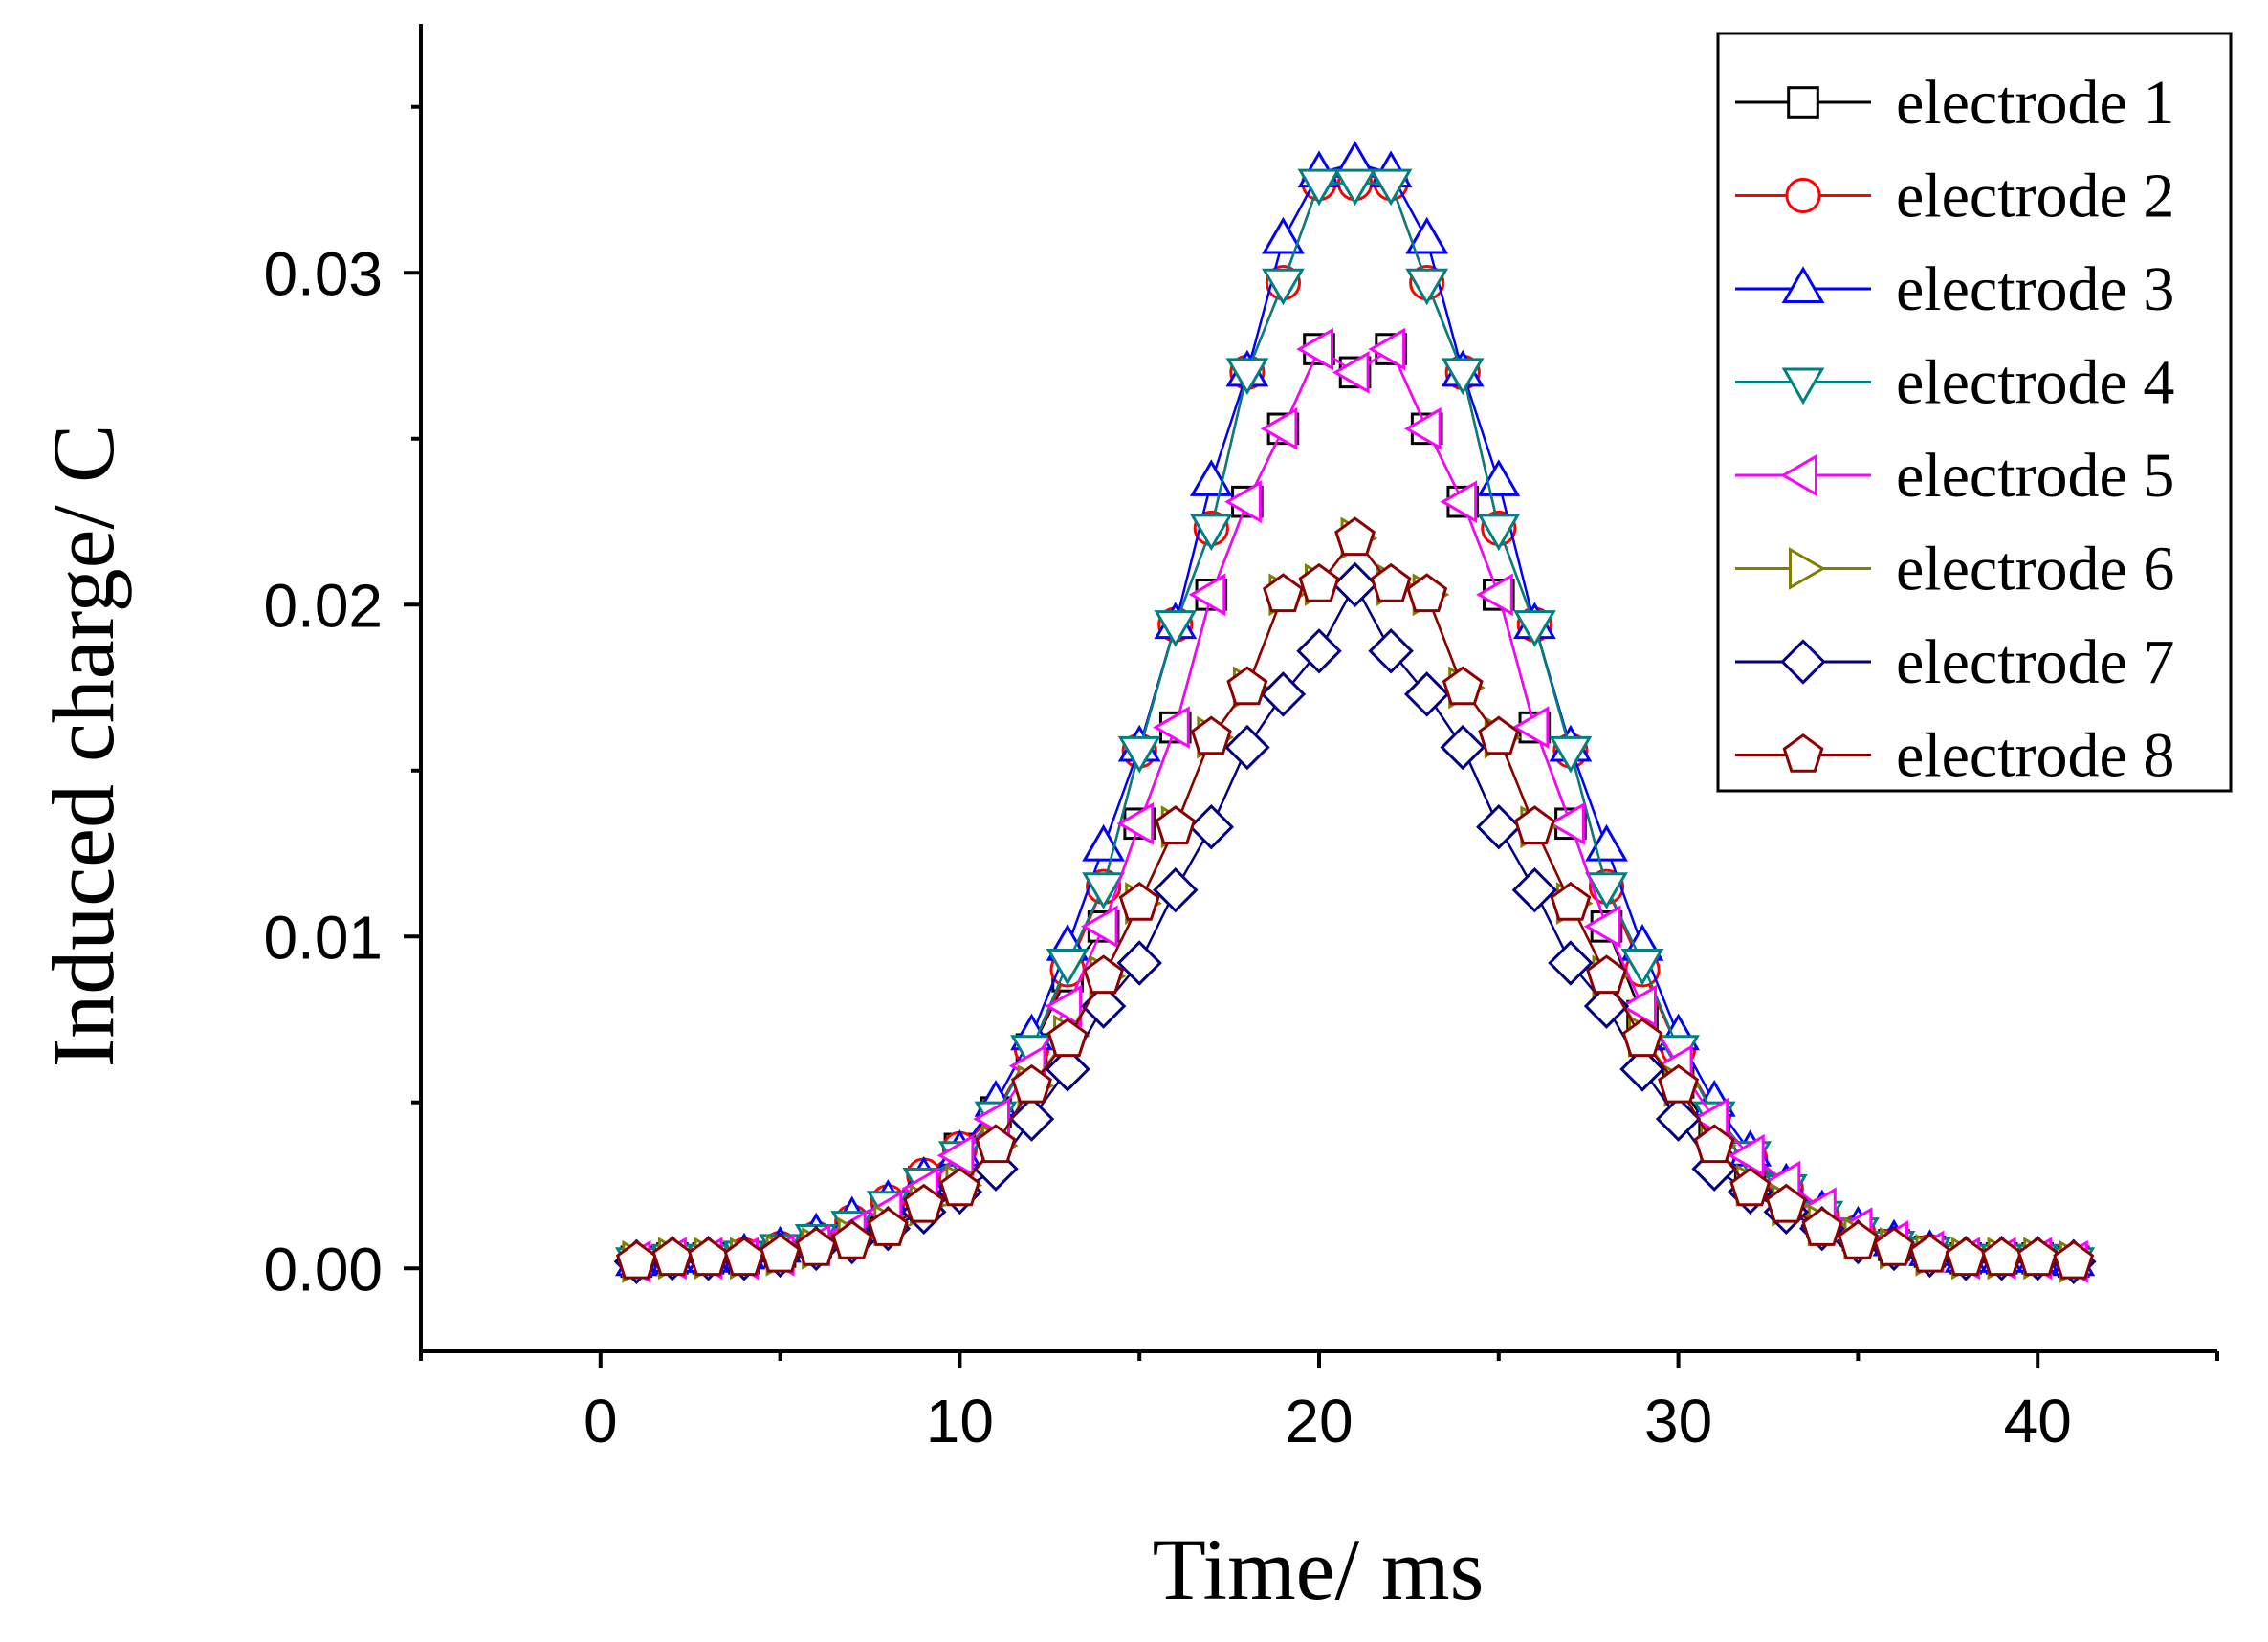 The height and width of the screenshot is (1642, 2268). I want to click on legend-item: electrode 7, so click(1954, 662).